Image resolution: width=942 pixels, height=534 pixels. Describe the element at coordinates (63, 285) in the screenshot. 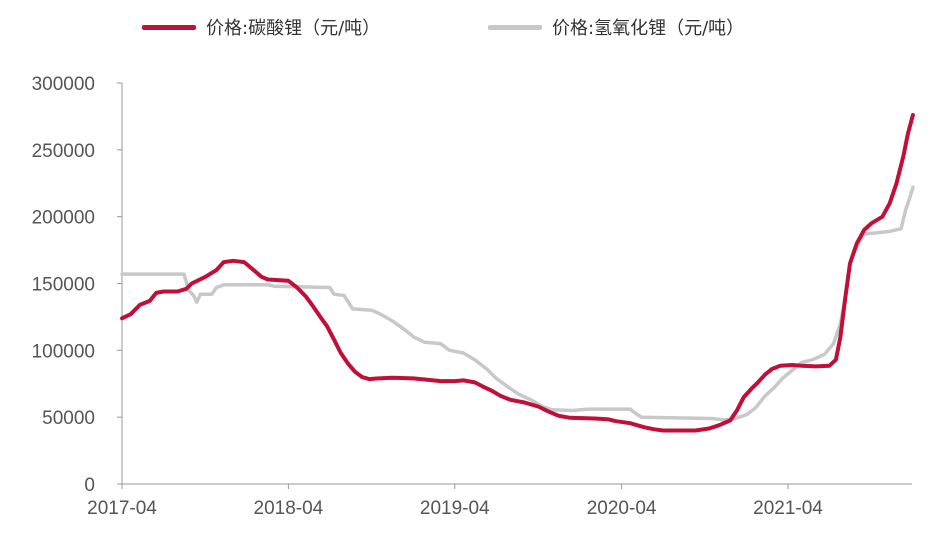

I see `y-tick-label: 150000` at that location.